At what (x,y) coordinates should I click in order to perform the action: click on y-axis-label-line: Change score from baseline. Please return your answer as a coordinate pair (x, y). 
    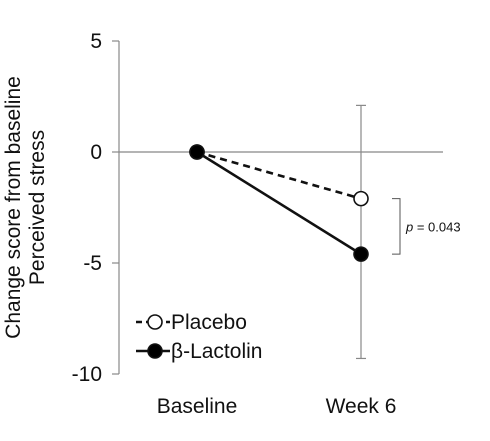
    Looking at the image, I should click on (13, 207).